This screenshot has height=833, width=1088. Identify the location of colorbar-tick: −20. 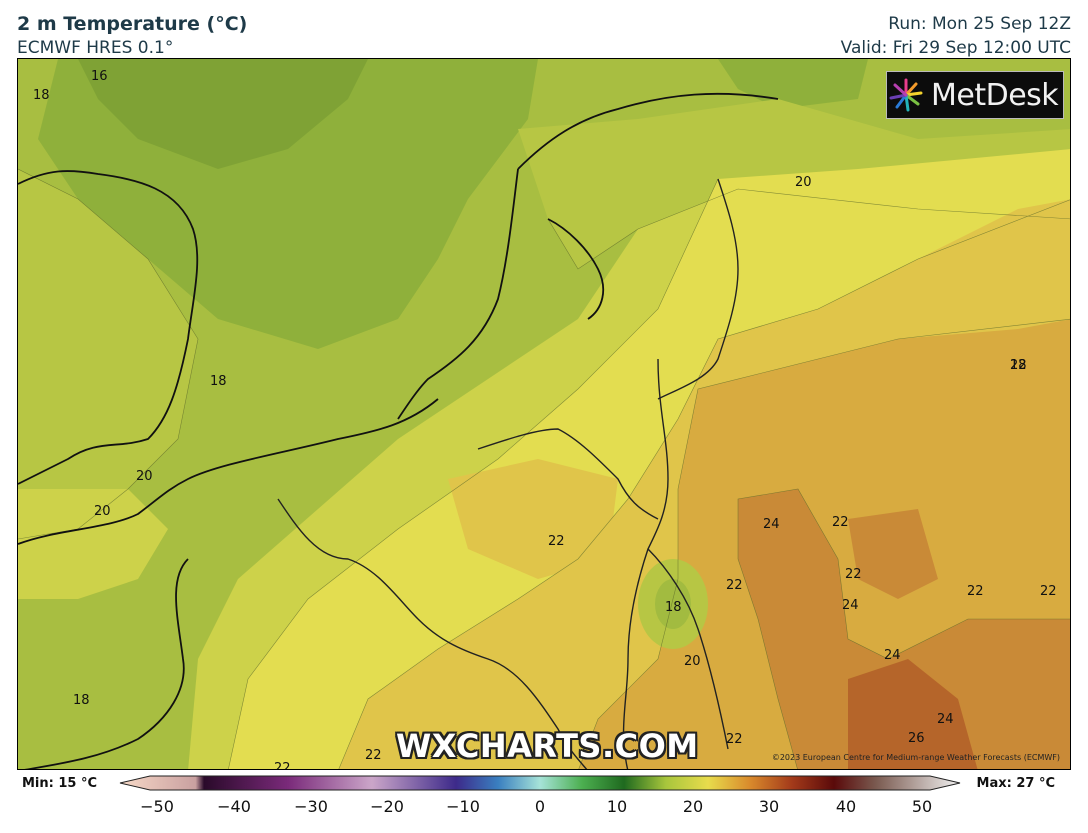
(387, 806).